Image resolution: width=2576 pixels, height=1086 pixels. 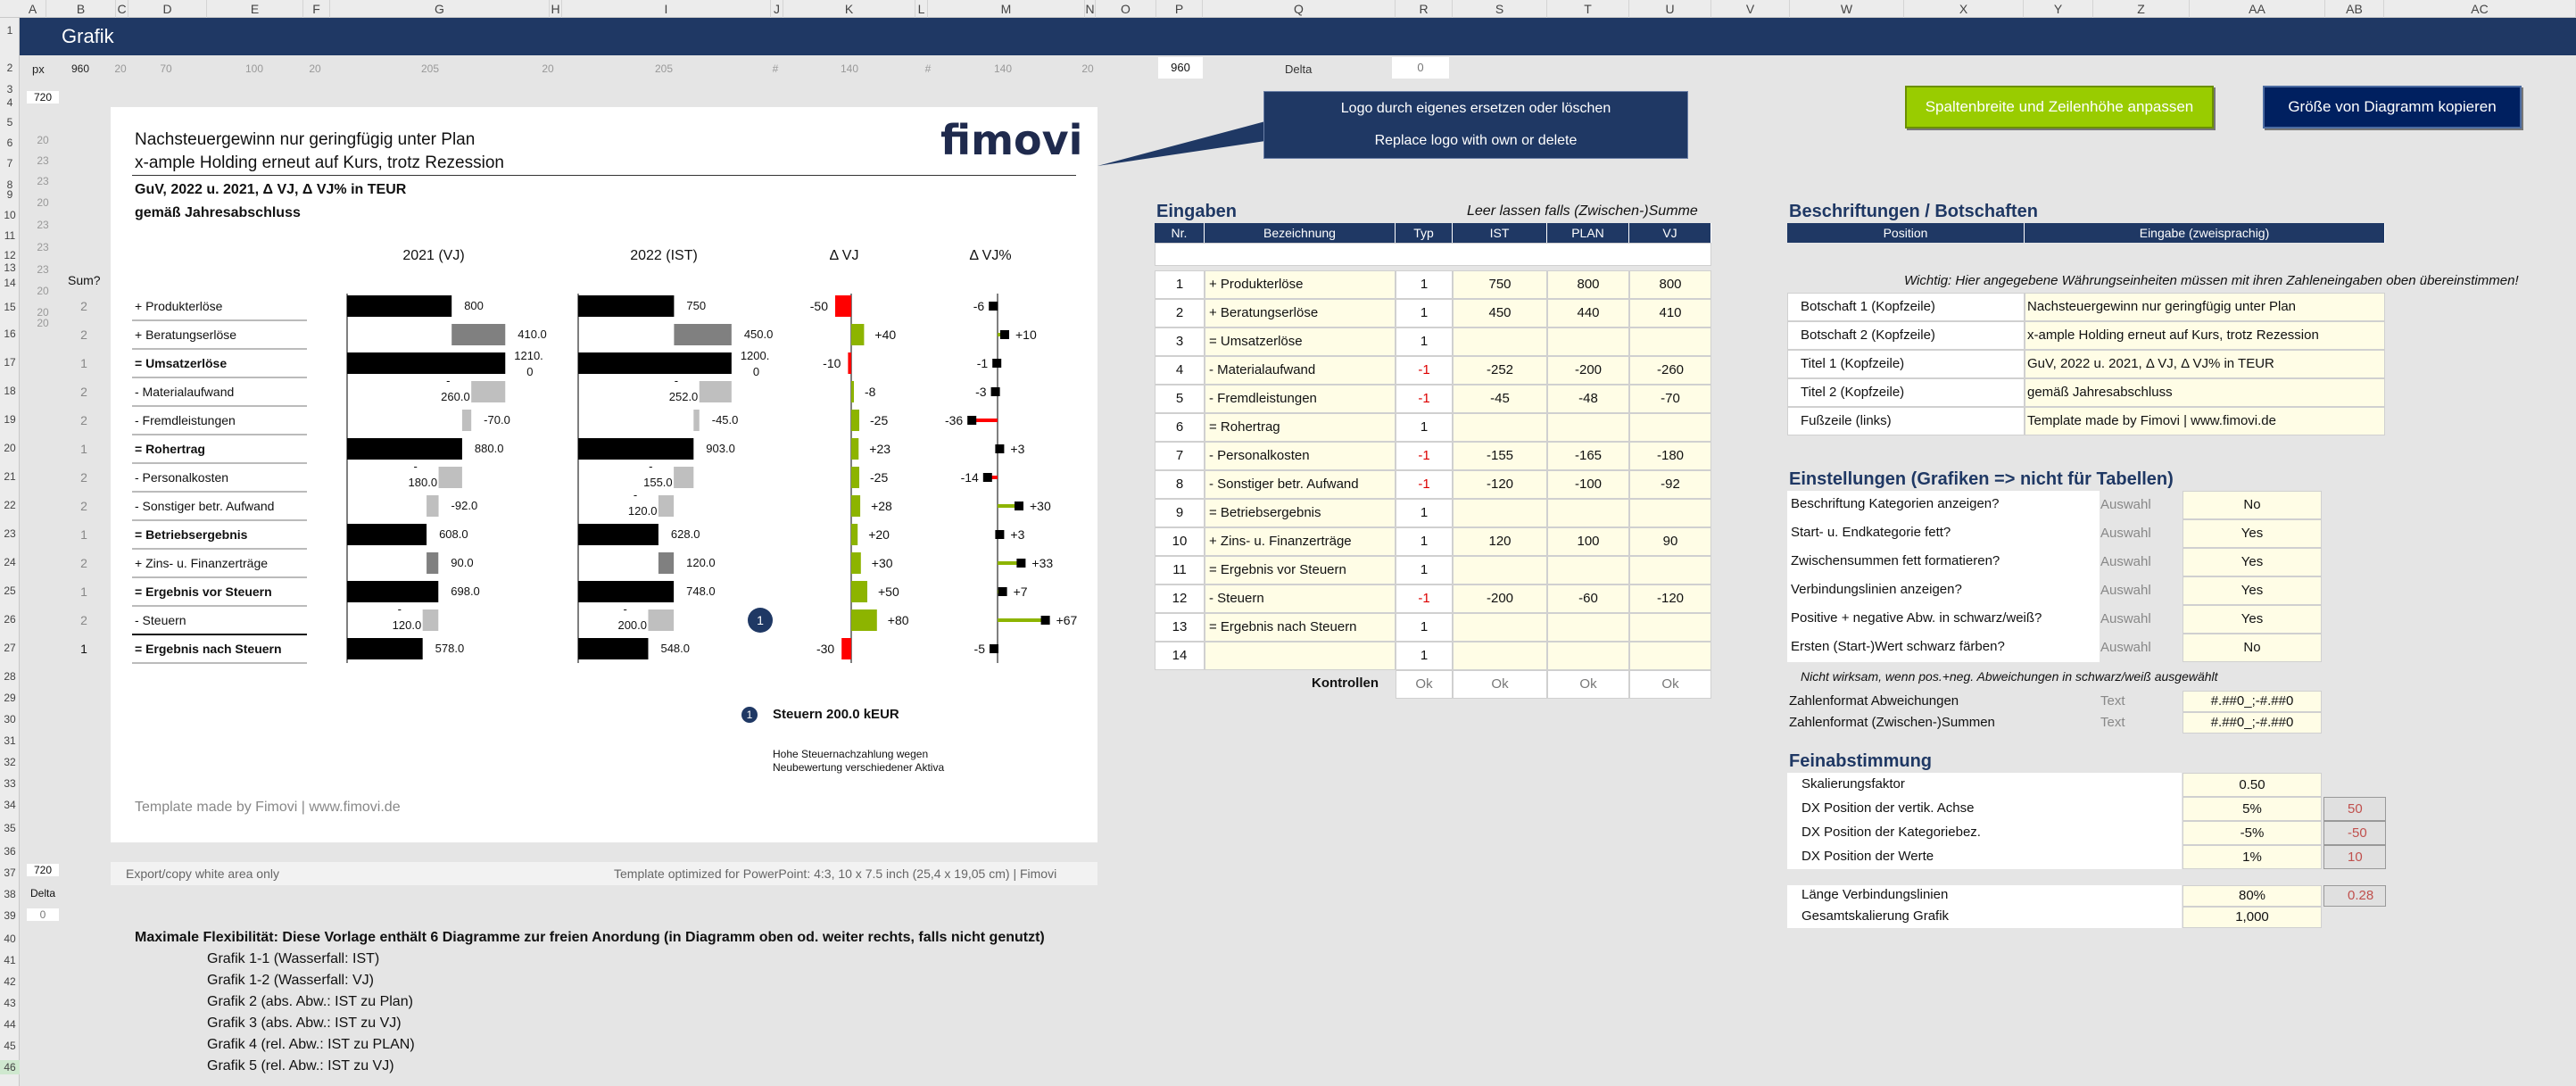 I want to click on inputs-cell-0-1: + Produkterlöse, so click(x=1300, y=284).